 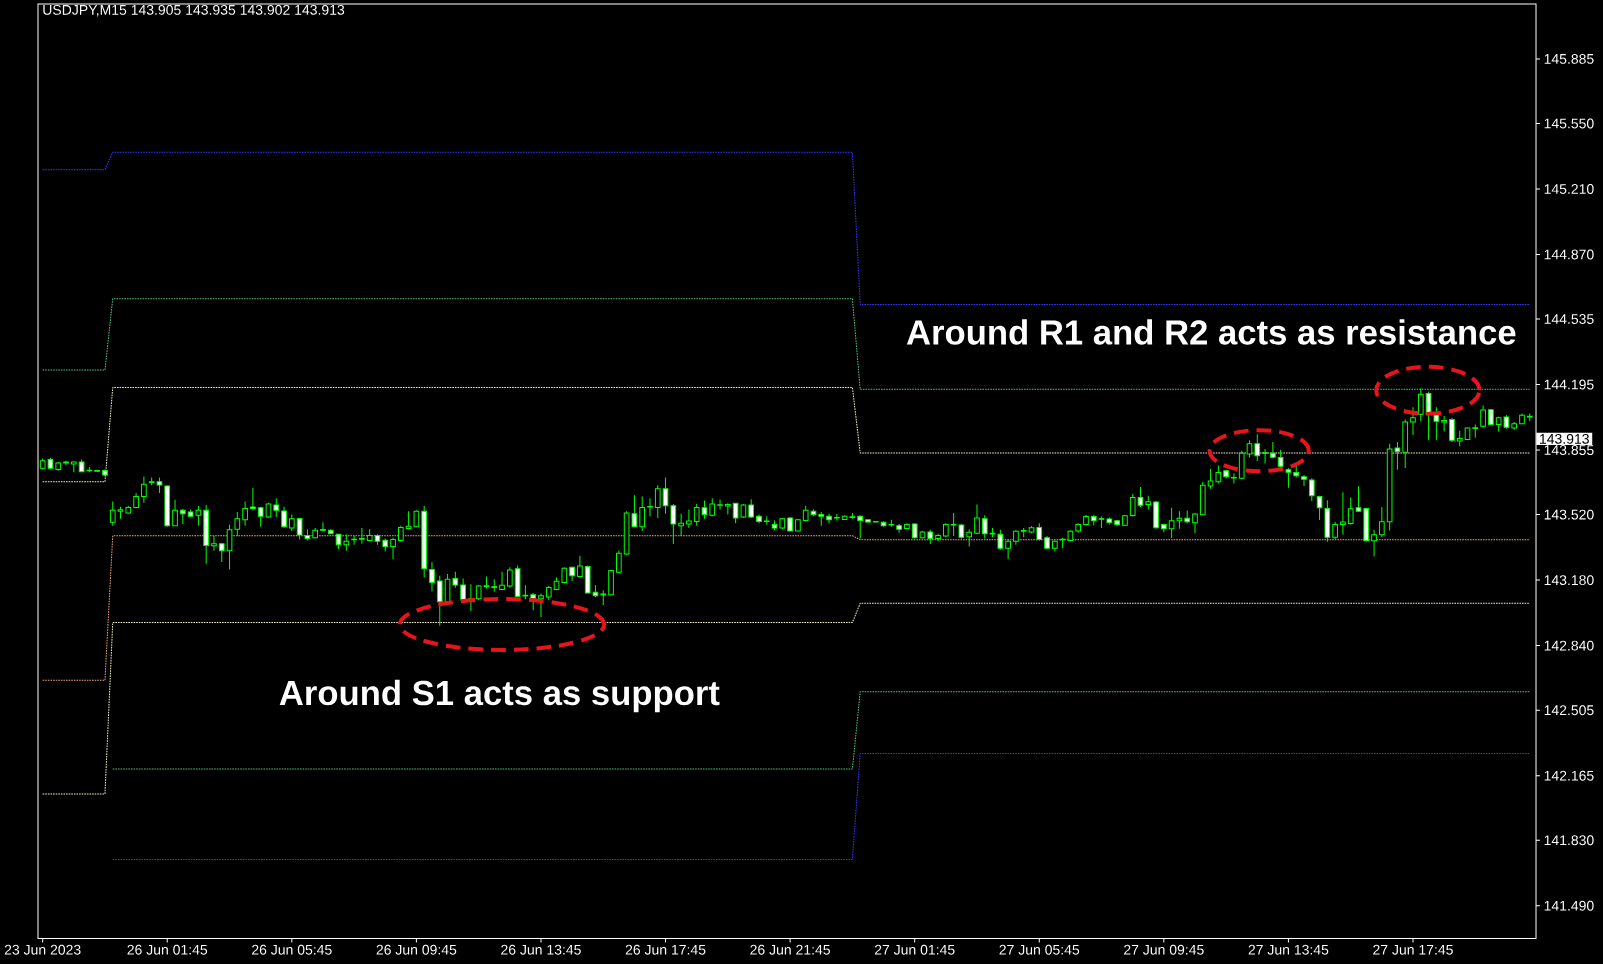 I want to click on y-tick-label: 142.840, so click(x=1569, y=645).